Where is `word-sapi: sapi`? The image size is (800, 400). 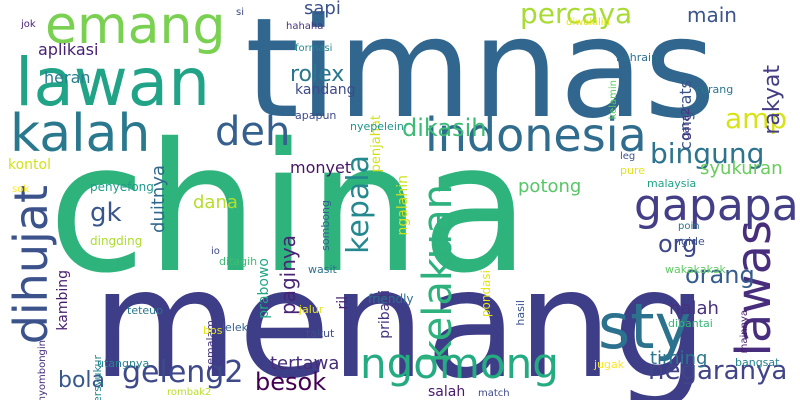
word-sapi: sapi is located at coordinates (322, 9).